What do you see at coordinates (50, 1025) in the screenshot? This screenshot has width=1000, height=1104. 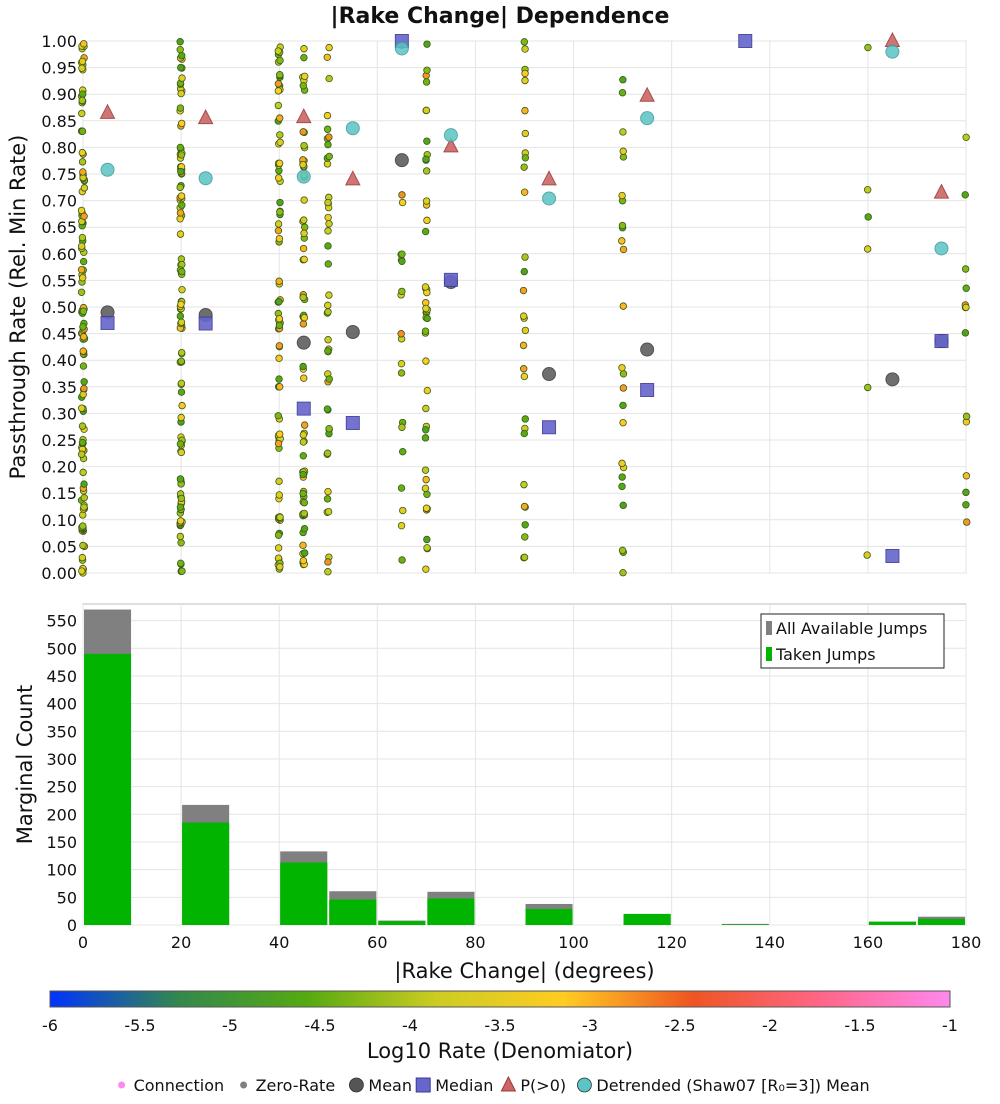 I see `colorbar-tick-label: -6` at bounding box center [50, 1025].